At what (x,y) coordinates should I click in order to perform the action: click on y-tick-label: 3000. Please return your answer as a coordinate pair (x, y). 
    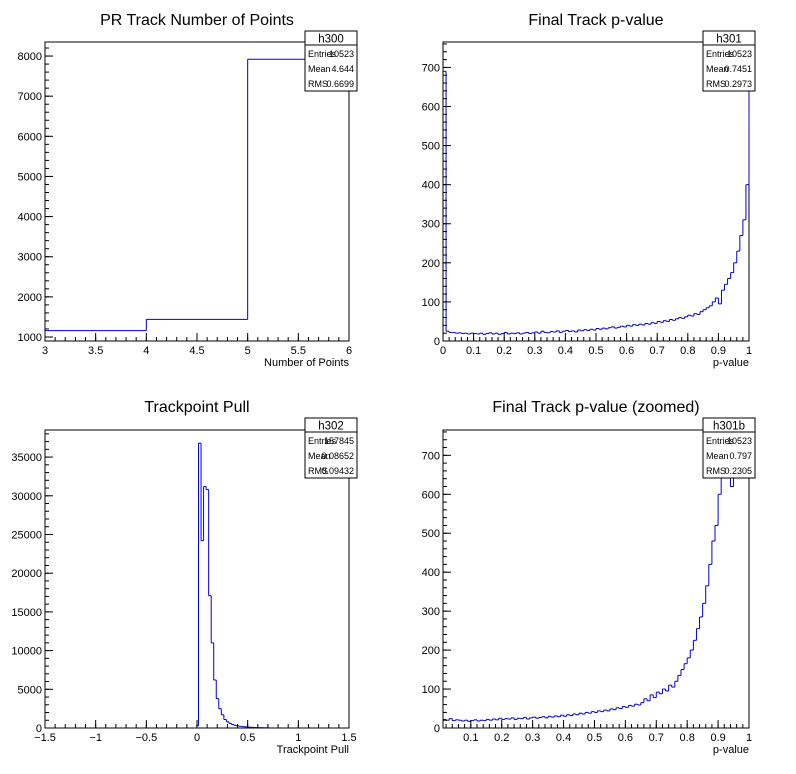
    Looking at the image, I should click on (30, 258).